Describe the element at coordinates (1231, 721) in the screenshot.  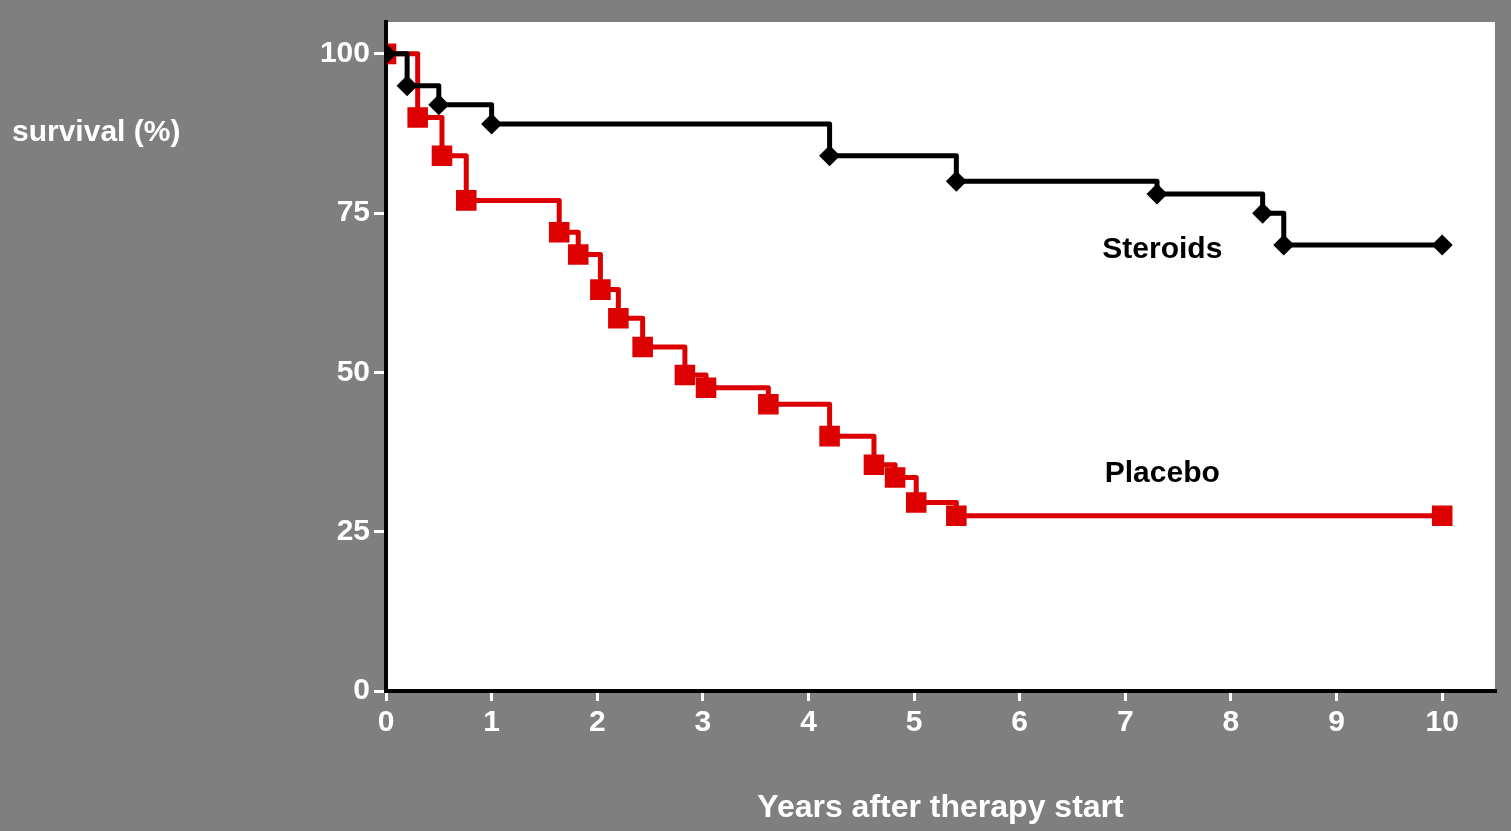
I see `x-tick-label: 8` at that location.